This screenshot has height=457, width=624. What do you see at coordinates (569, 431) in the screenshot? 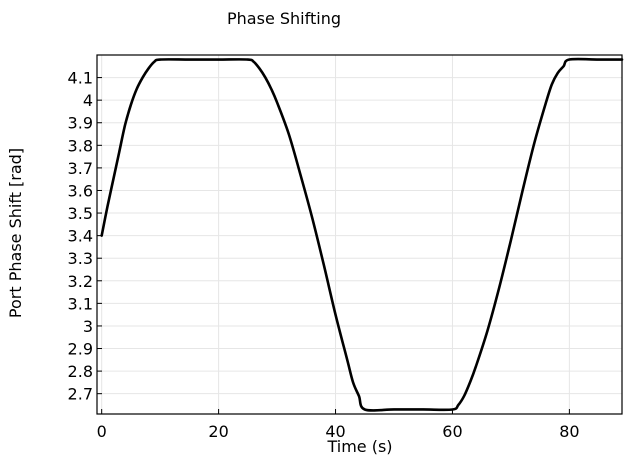
I see `x-tick-label: 80` at bounding box center [569, 431].